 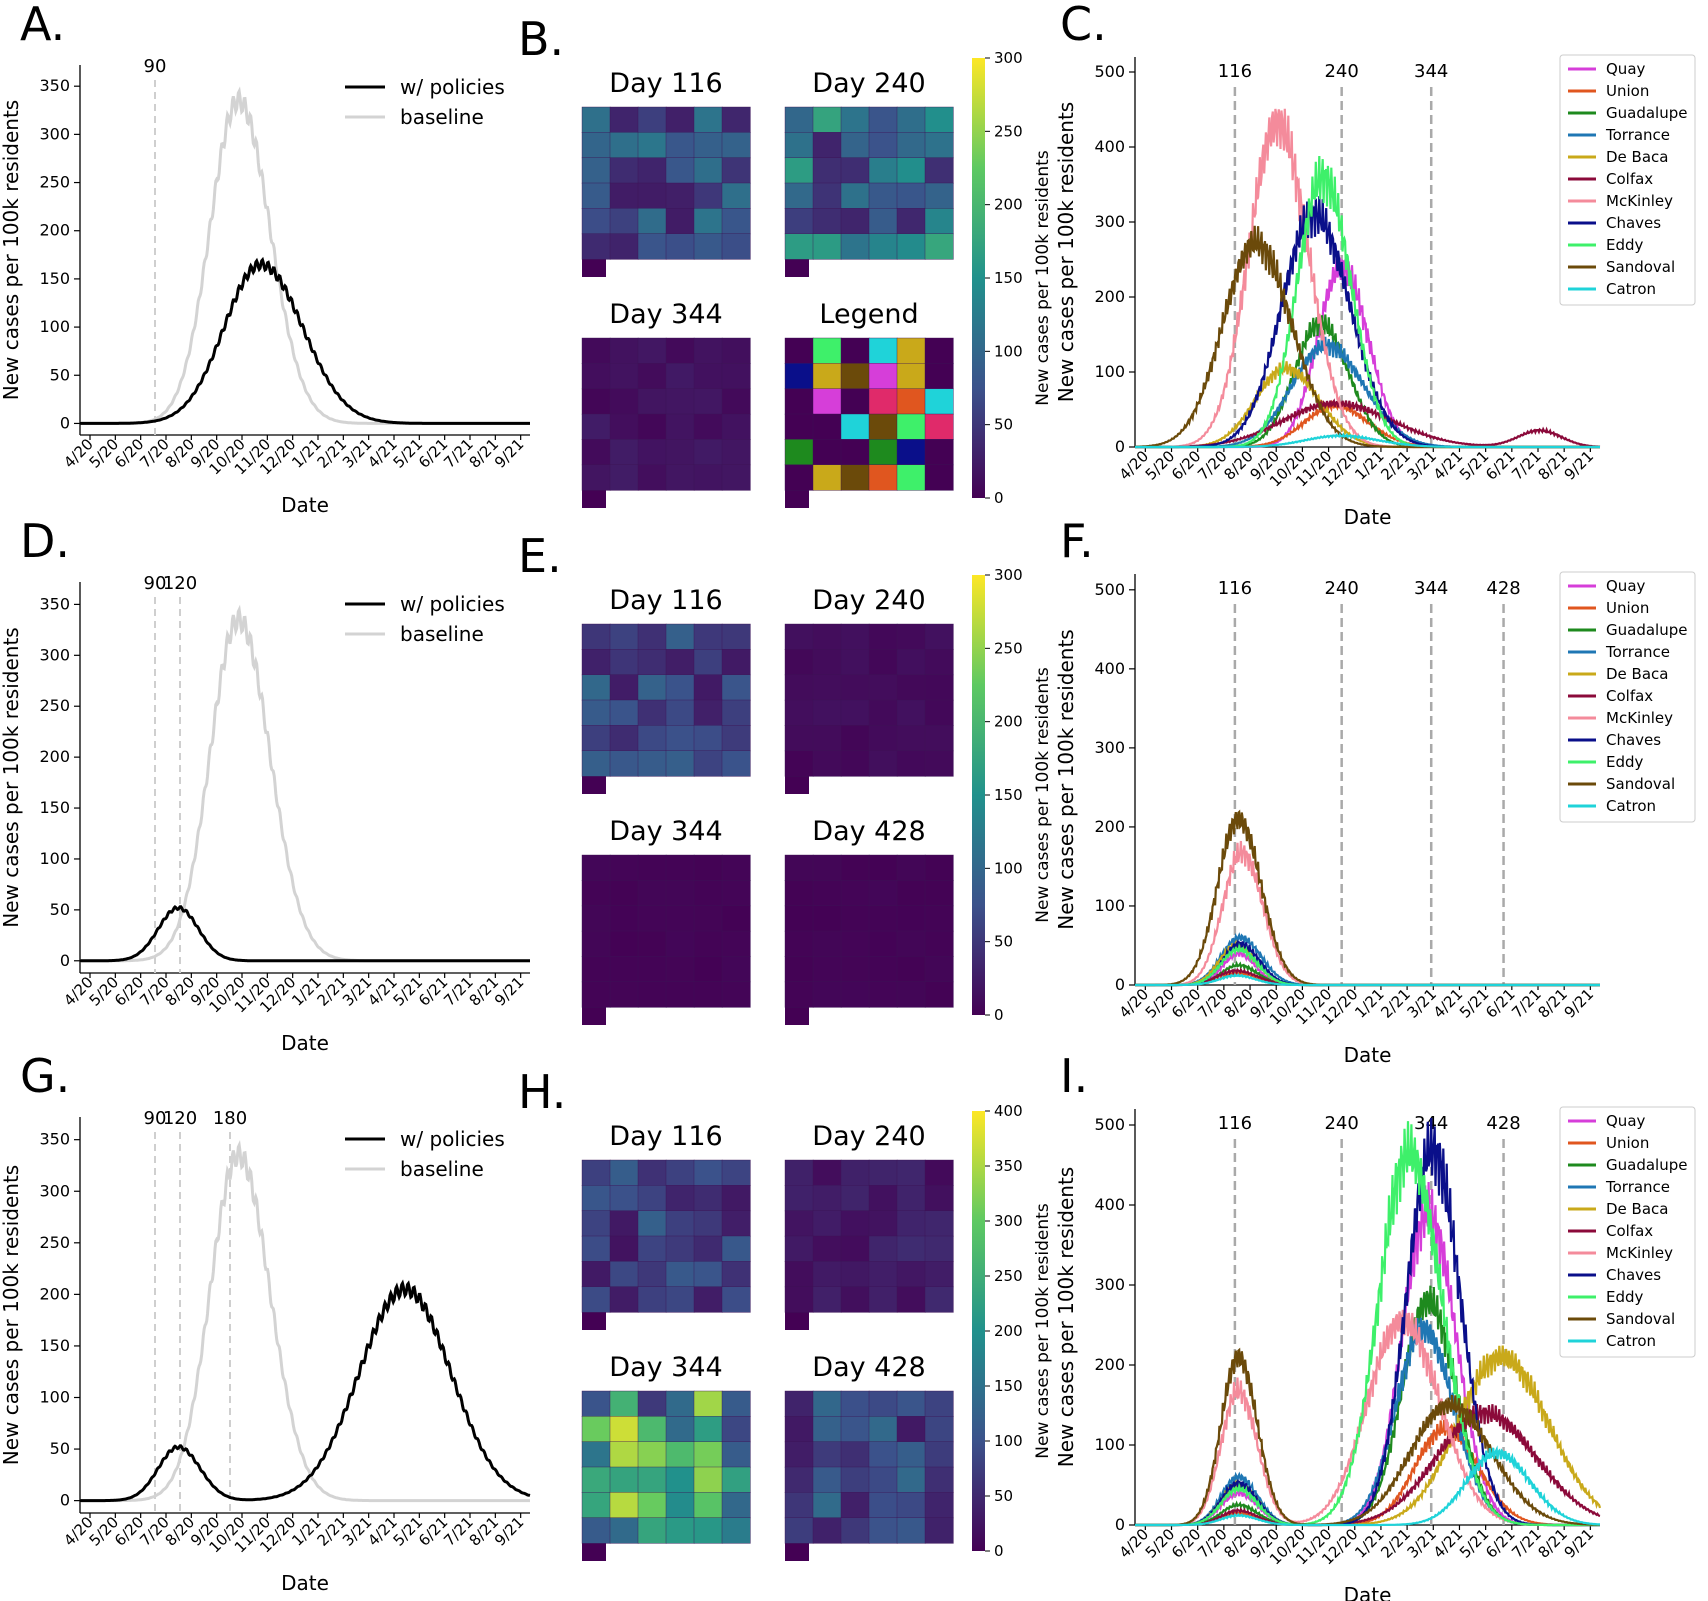 I want to click on left-y-tick-label: 350, so click(x=54, y=603).